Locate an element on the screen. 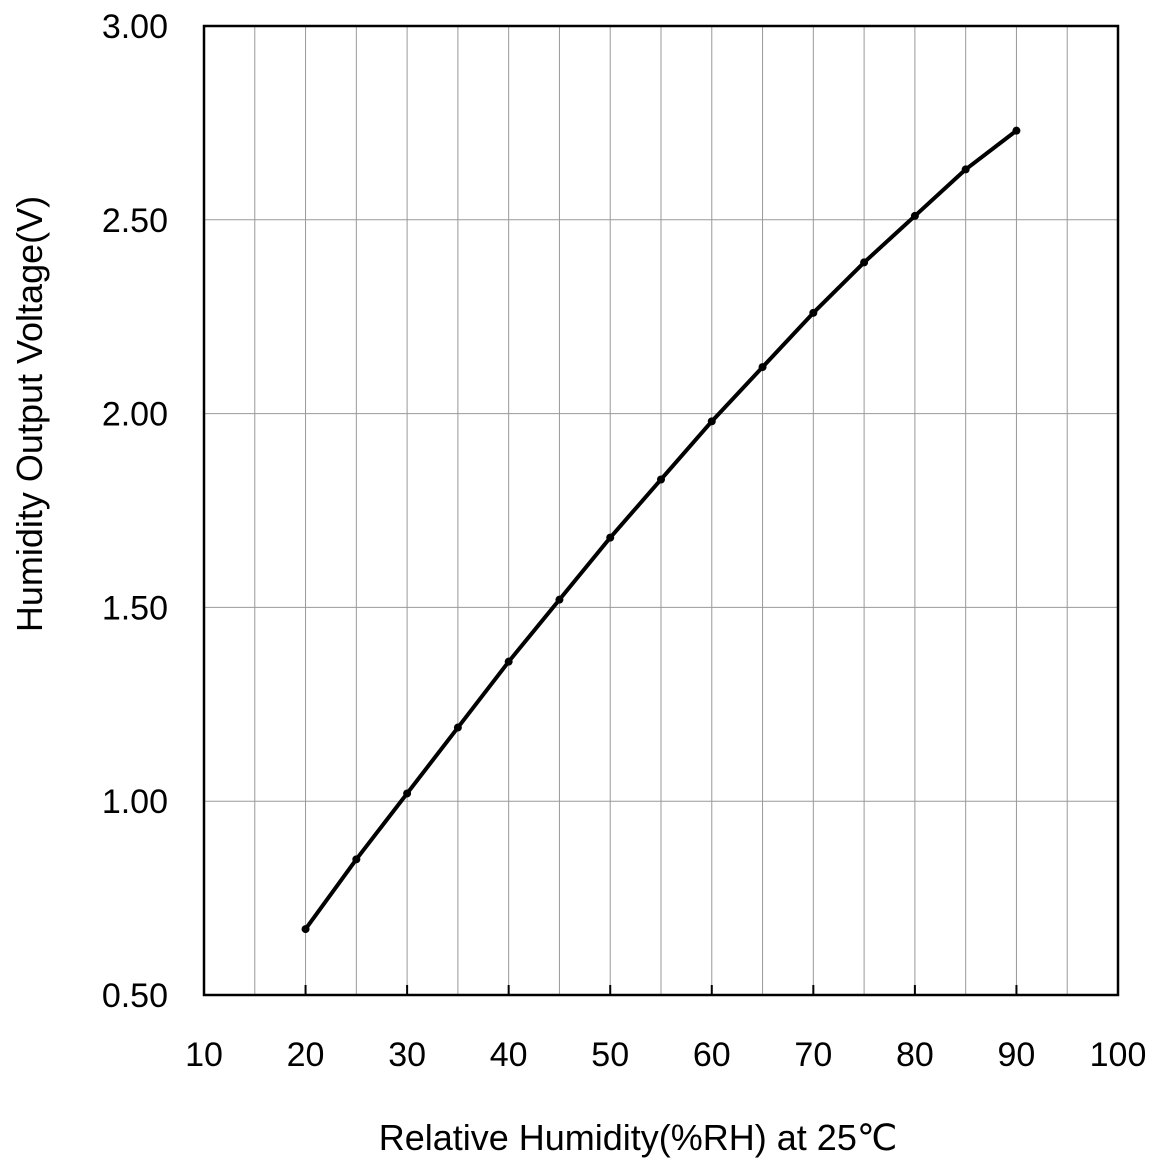  x-tick-label: 100 is located at coordinates (1118, 1055).